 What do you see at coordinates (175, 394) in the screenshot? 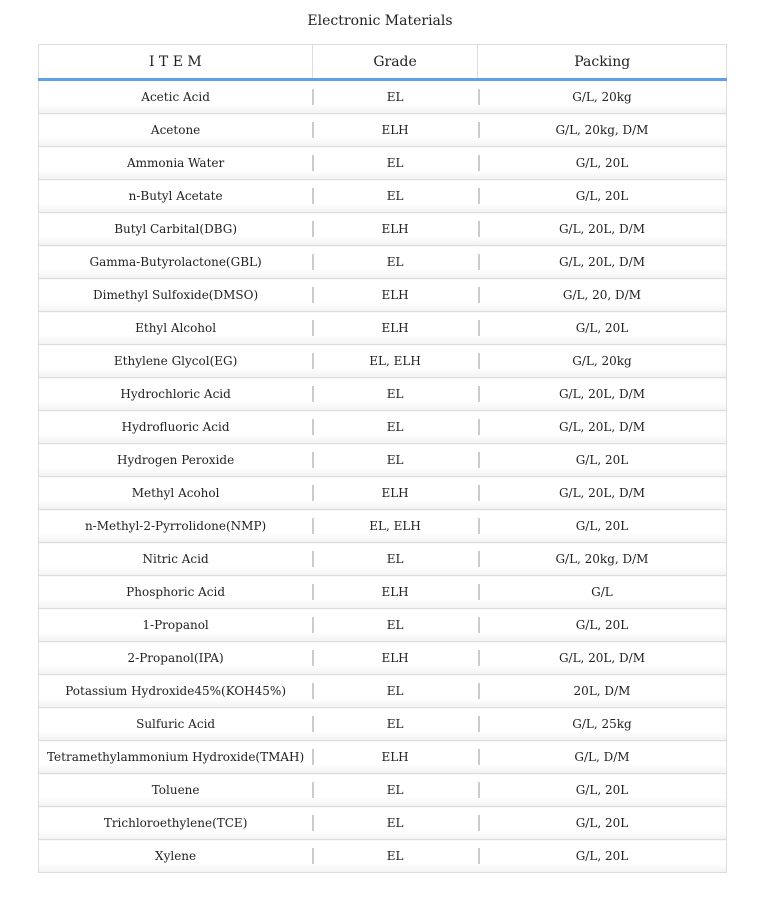
I see `item-cell: Hydrochloric Acid` at bounding box center [175, 394].